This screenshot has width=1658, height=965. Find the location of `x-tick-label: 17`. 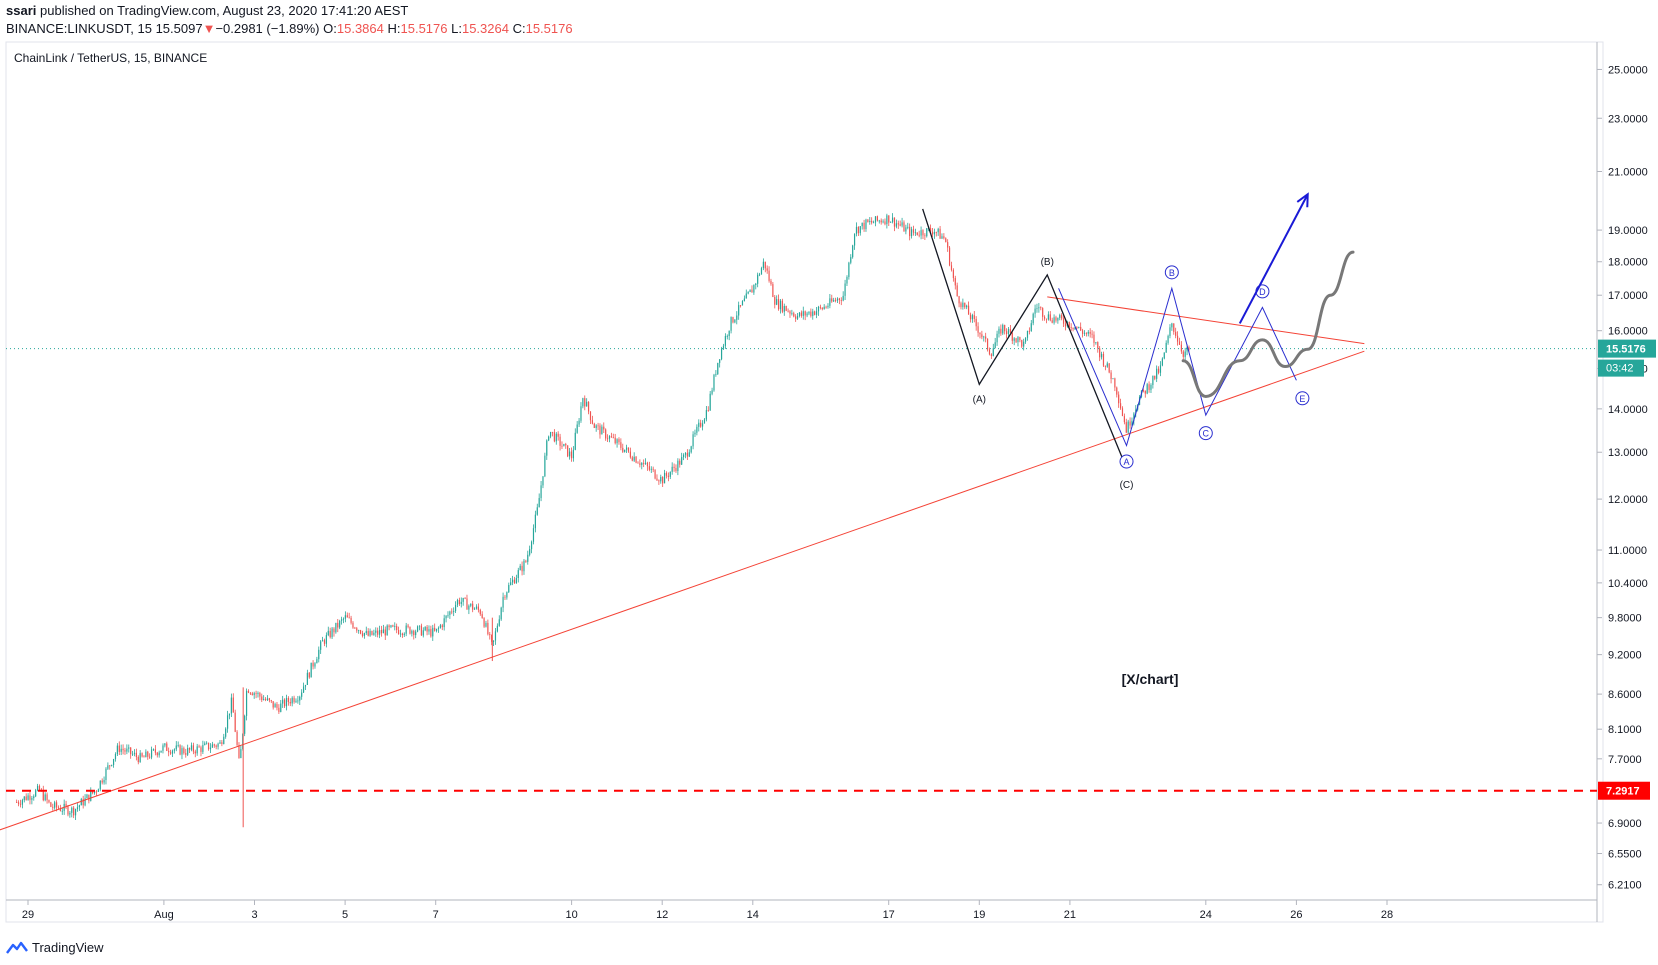

x-tick-label: 17 is located at coordinates (889, 915).